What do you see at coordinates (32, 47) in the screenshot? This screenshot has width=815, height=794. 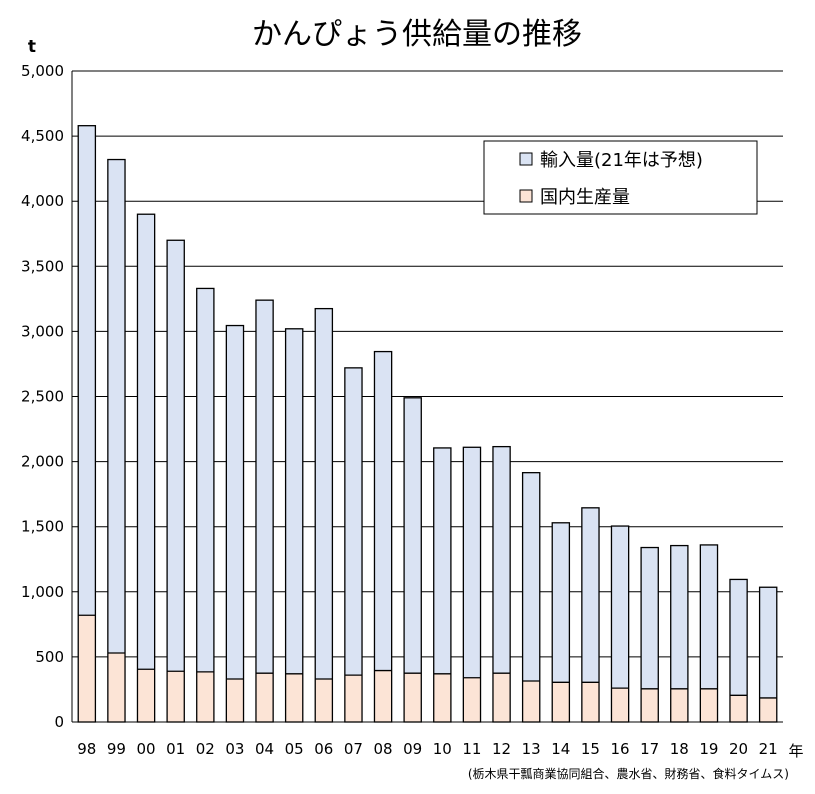 I see `y-axis-unit: t` at bounding box center [32, 47].